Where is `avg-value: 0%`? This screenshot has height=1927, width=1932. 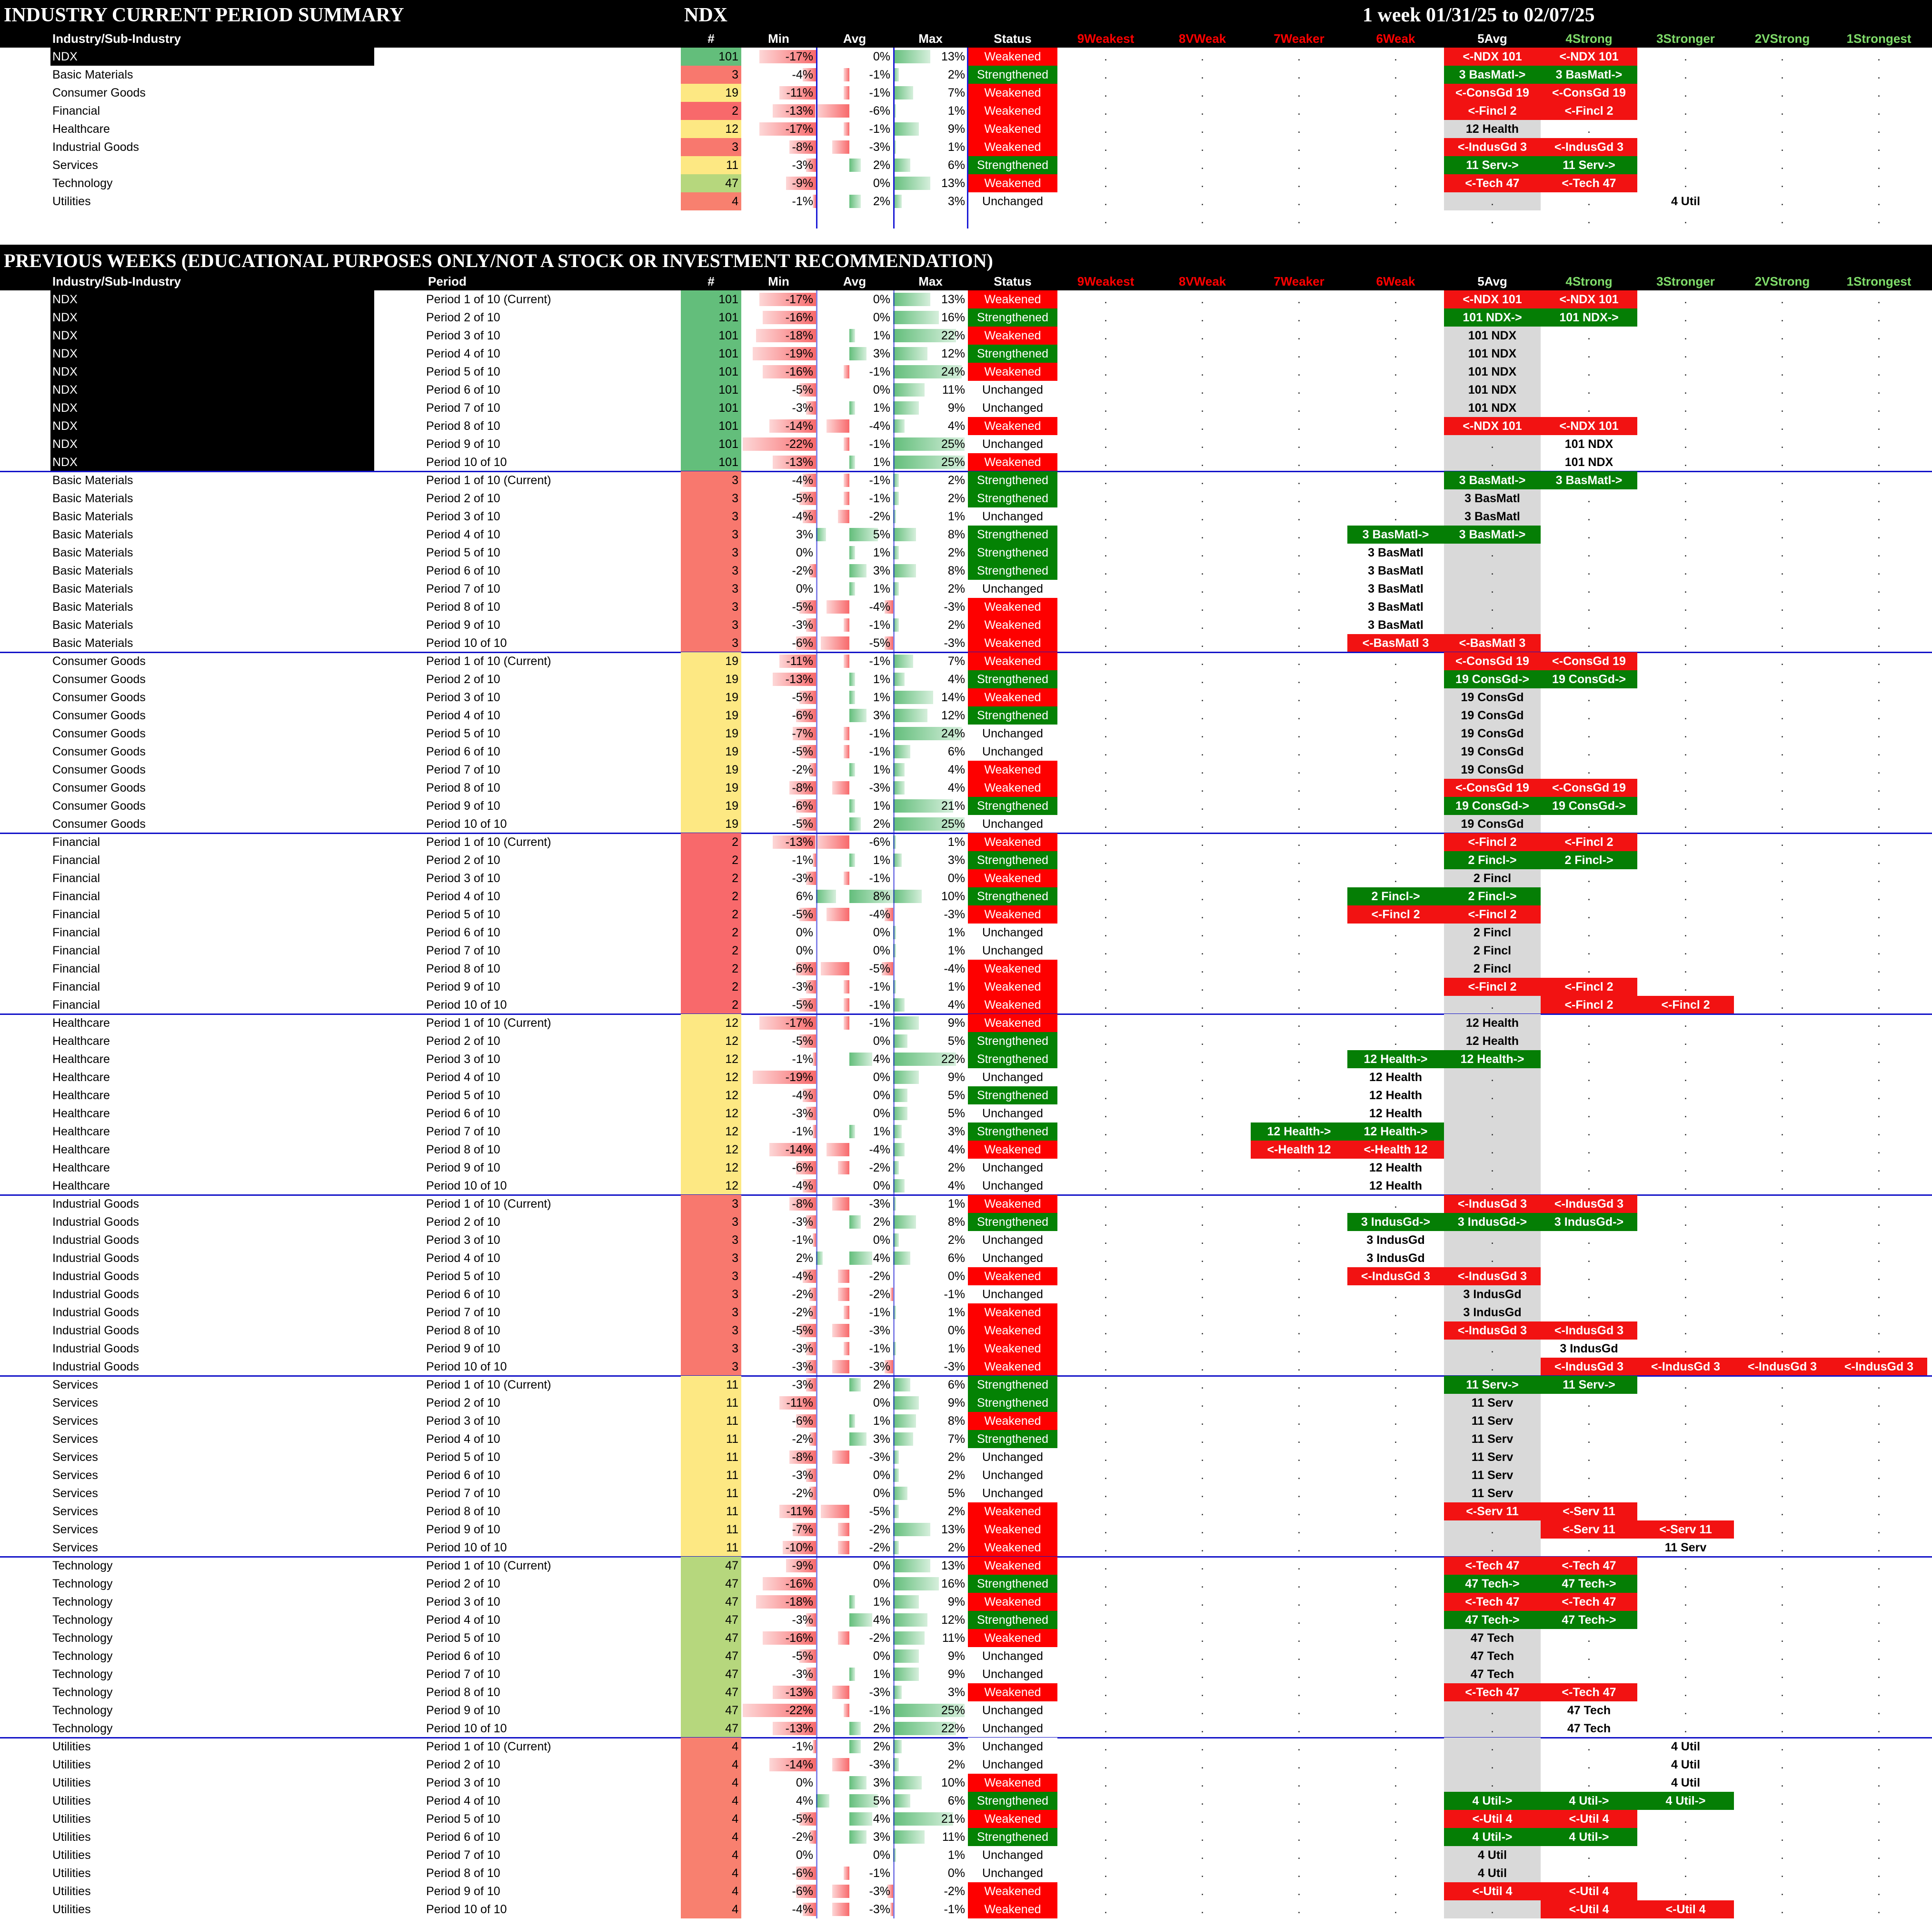 avg-value: 0% is located at coordinates (881, 1656).